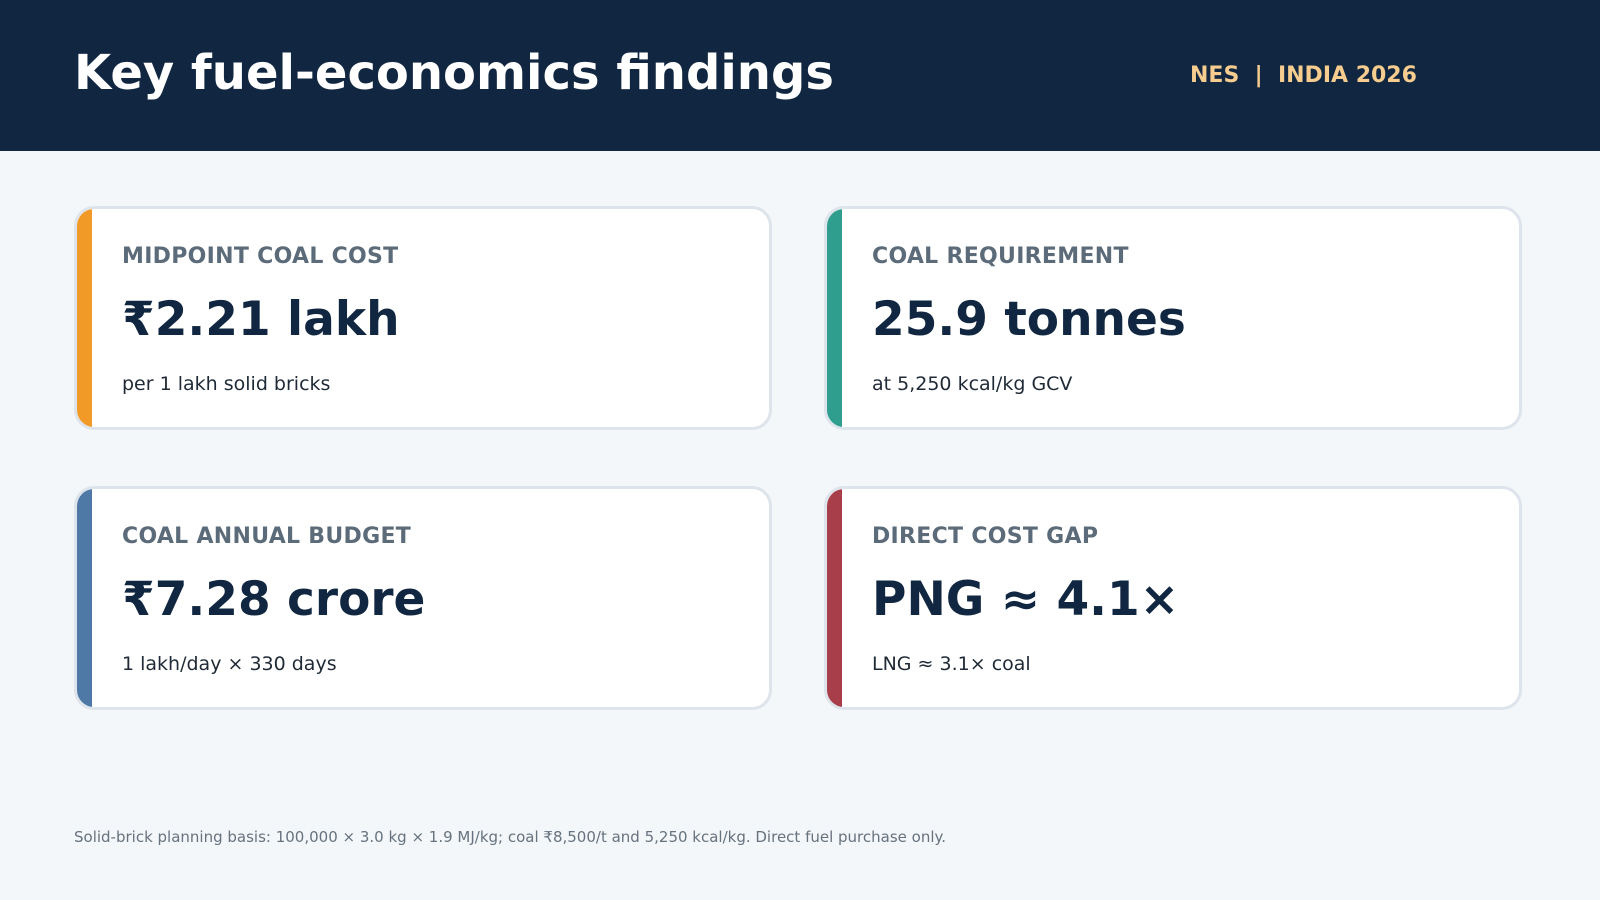 The image size is (1600, 900). I want to click on card-label: COAL REQUIREMENT, so click(1000, 256).